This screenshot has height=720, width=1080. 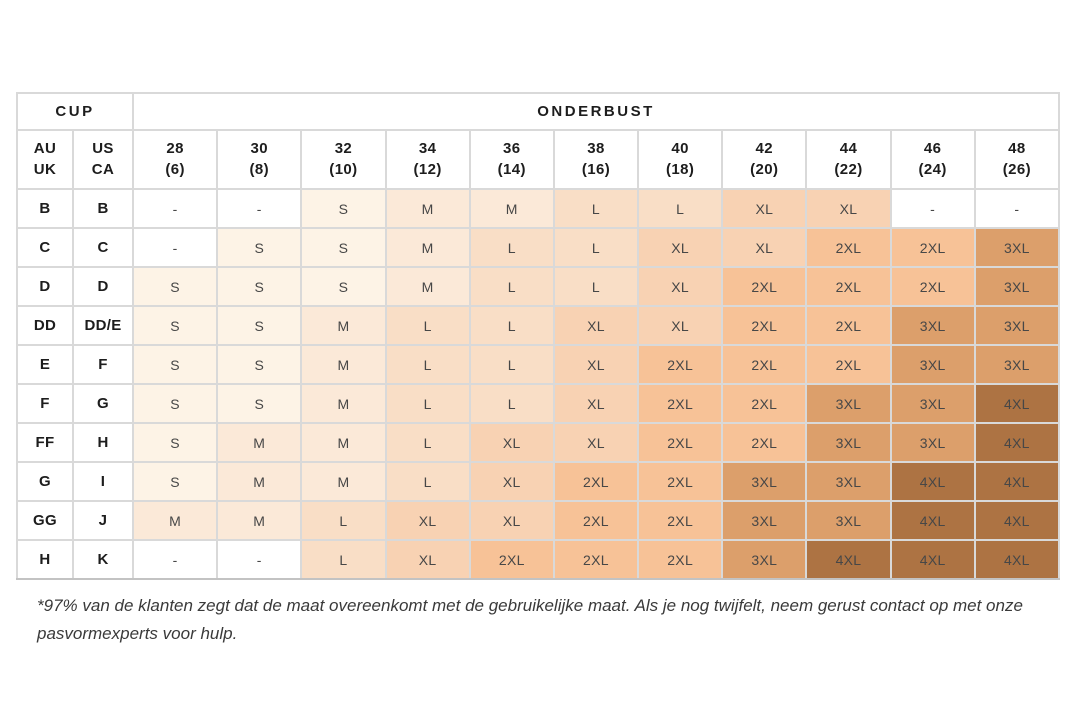 What do you see at coordinates (538, 559) in the screenshot?
I see `table-row: H K - - L XL 2XL 2XL 2XL 3XL 4XL 4XL 4XL` at bounding box center [538, 559].